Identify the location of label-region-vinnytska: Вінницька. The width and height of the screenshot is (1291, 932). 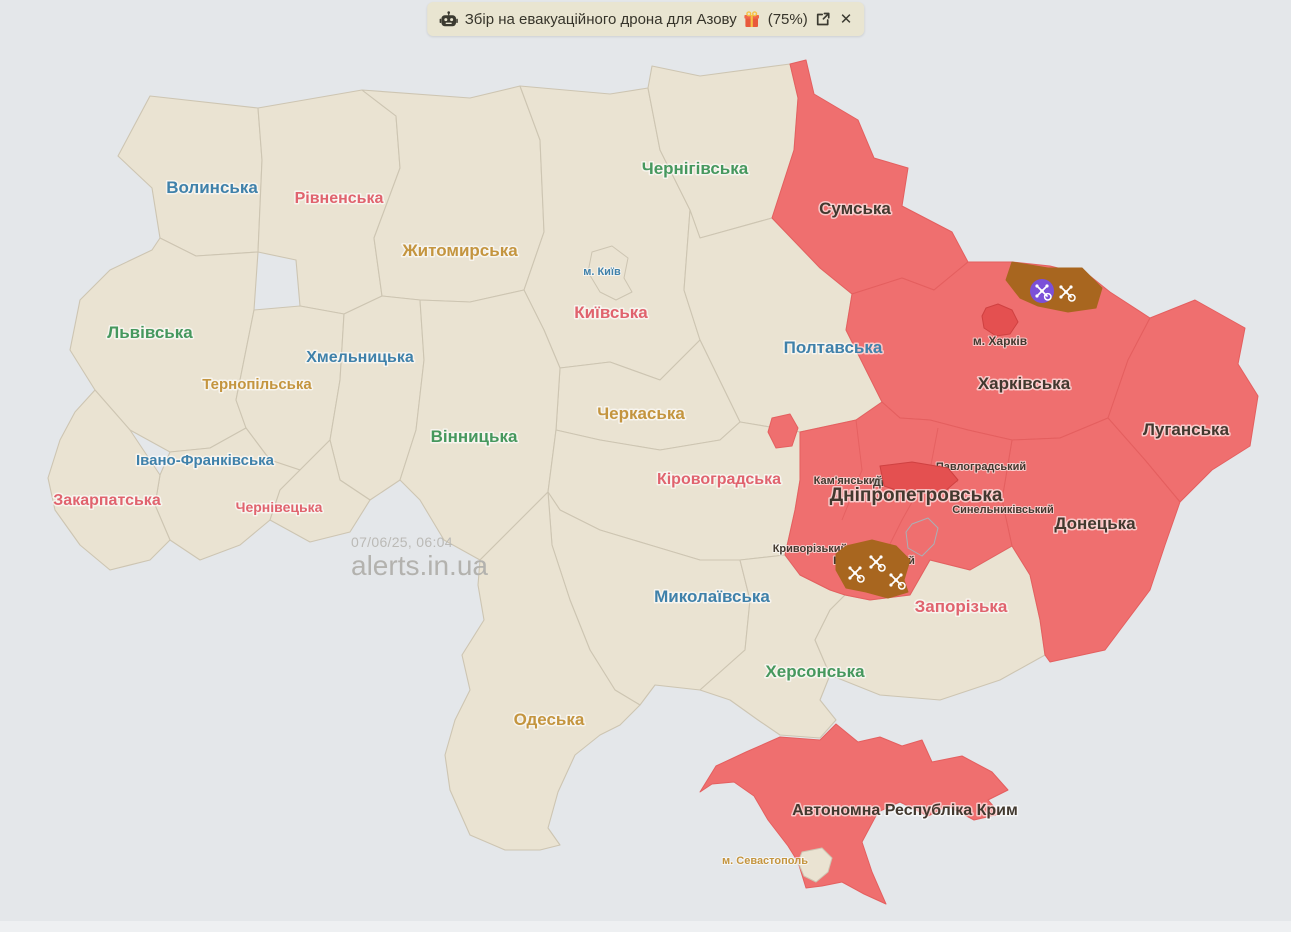
(474, 436).